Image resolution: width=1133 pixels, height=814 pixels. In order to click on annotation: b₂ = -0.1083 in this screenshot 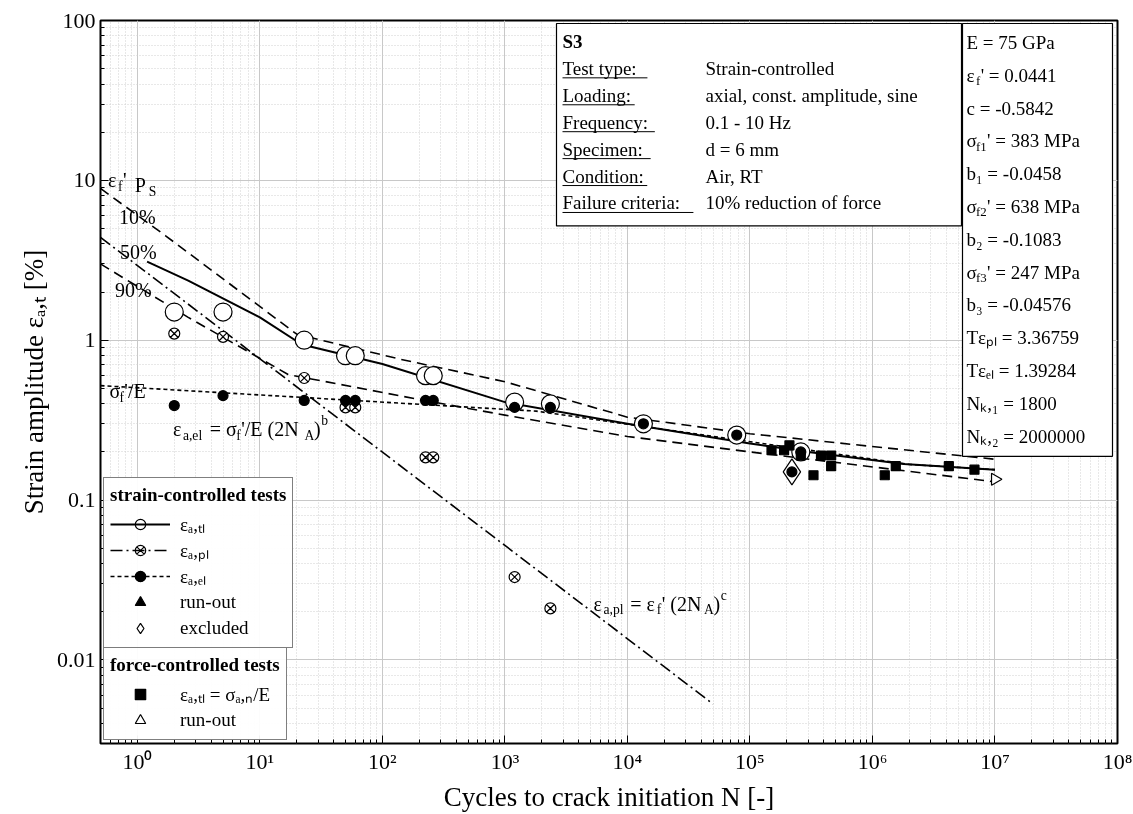, I will do `click(1014, 239)`.